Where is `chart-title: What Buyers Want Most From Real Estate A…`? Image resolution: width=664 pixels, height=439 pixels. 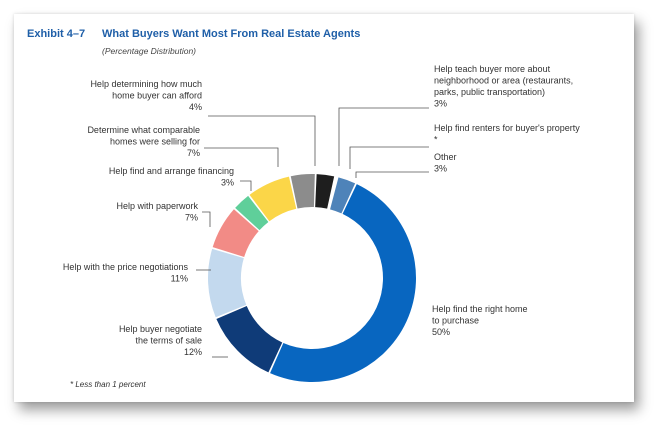 chart-title: What Buyers Want Most From Real Estate A… is located at coordinates (231, 34).